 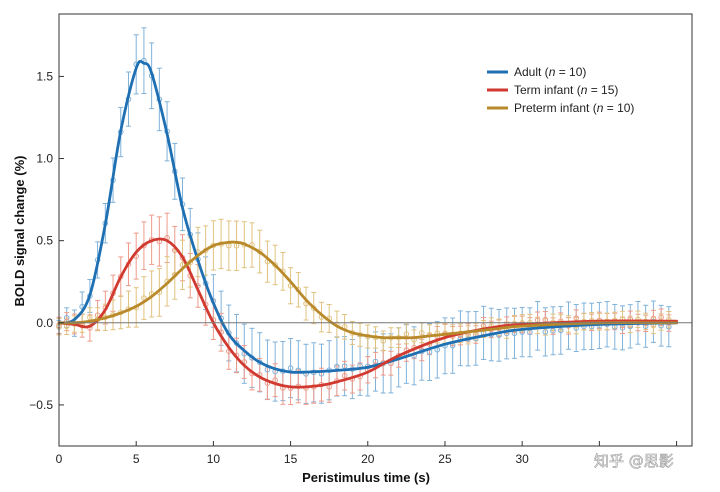 I want to click on y-axis-title: BOLD signal change (%), so click(x=19, y=231).